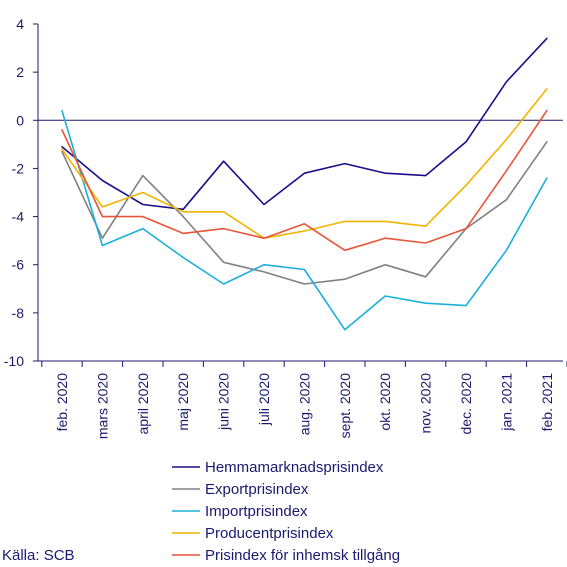  I want to click on x-tick-label: mars 2020, so click(102, 406).